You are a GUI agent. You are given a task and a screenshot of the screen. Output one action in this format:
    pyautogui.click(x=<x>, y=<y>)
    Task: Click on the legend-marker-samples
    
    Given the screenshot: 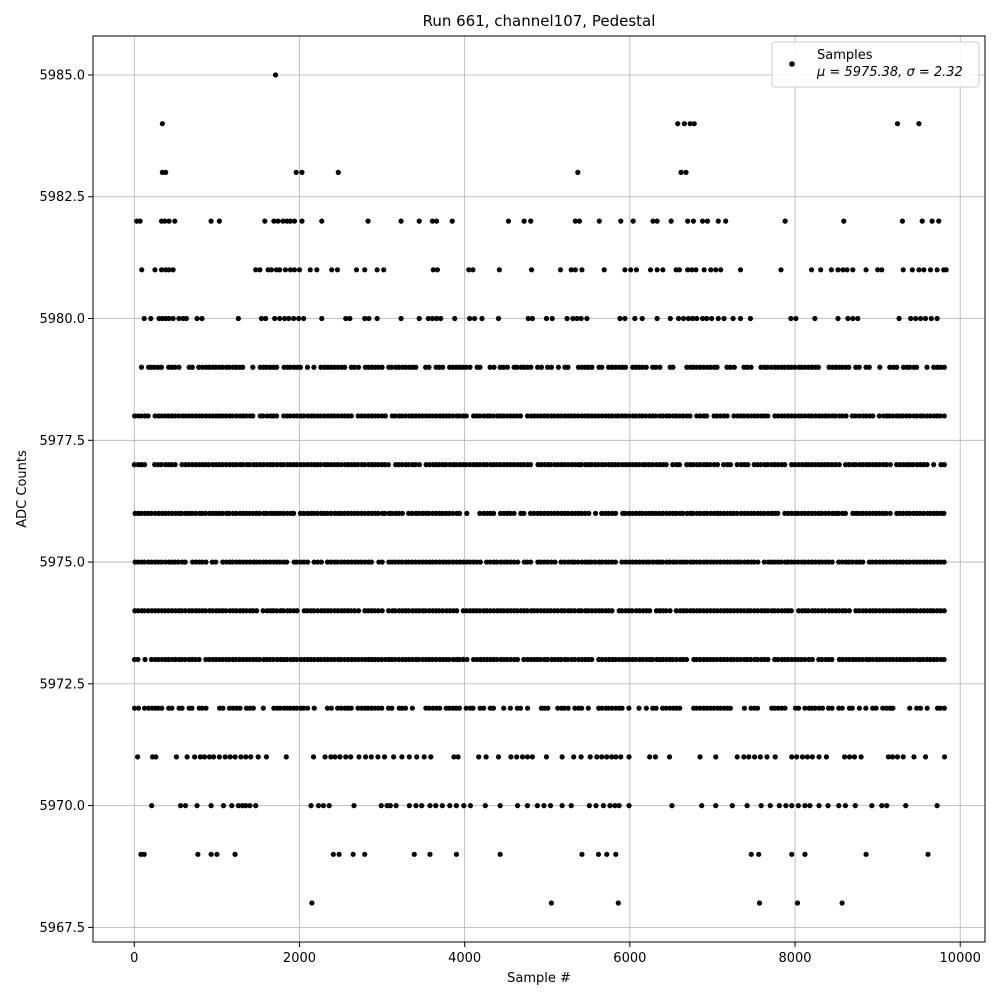 What is the action you would take?
    pyautogui.click(x=792, y=64)
    